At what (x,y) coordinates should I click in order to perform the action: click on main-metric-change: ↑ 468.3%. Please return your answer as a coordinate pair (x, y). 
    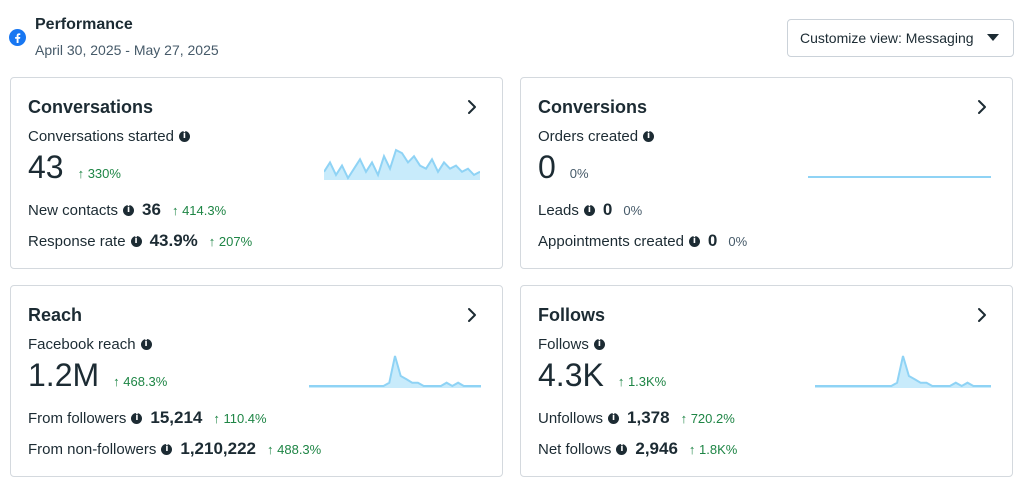
    Looking at the image, I should click on (140, 381).